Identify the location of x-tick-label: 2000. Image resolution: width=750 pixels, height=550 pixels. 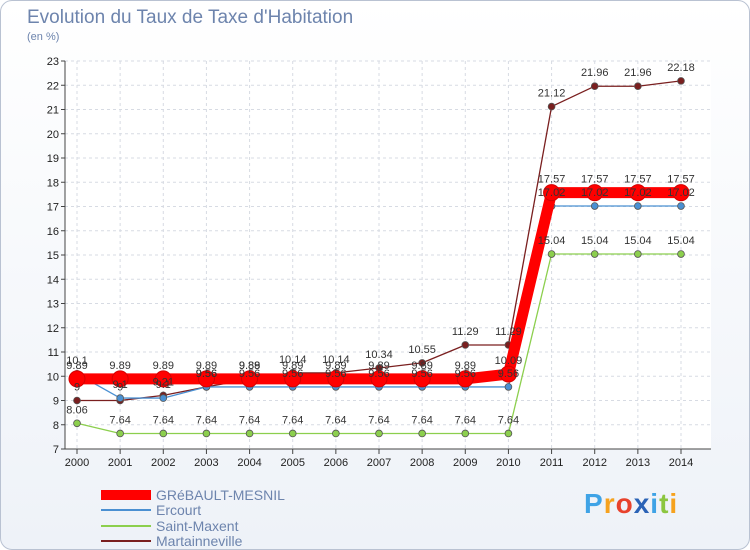
(77, 463).